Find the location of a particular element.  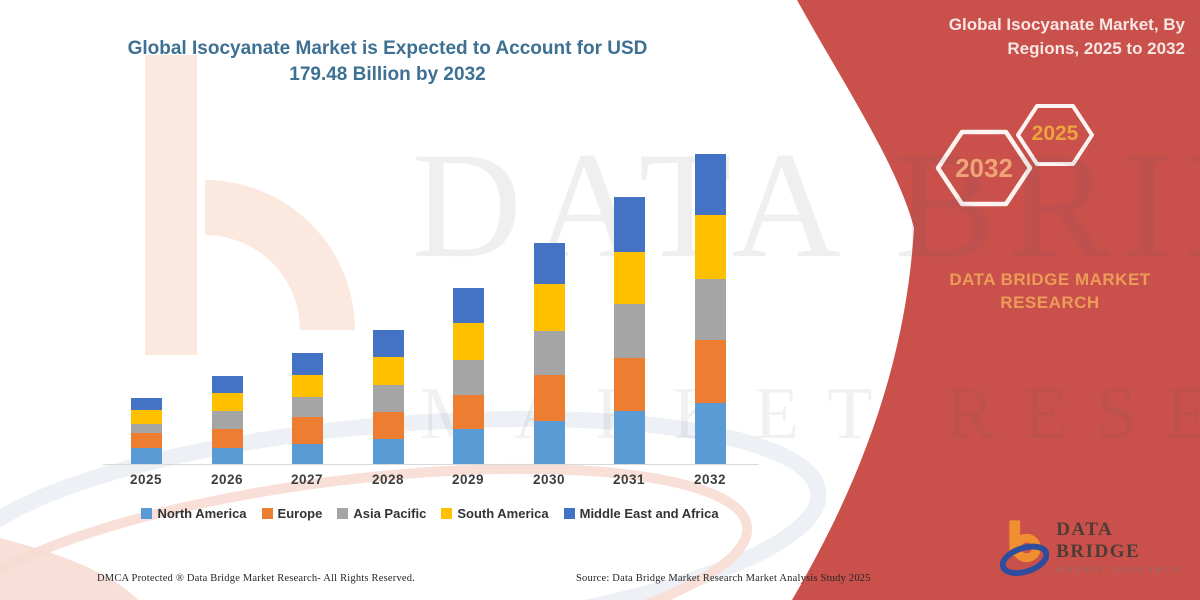

brand-text-line1: DATA BRIDGE MARKET is located at coordinates (1050, 279).